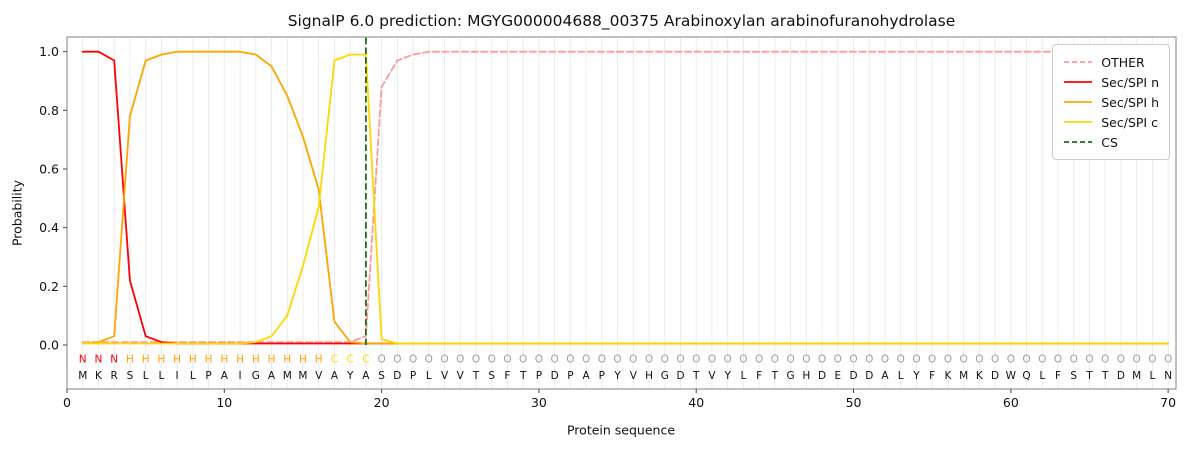 This screenshot has width=1200, height=450. Describe the element at coordinates (649, 376) in the screenshot. I see `residue-letter: H` at that location.